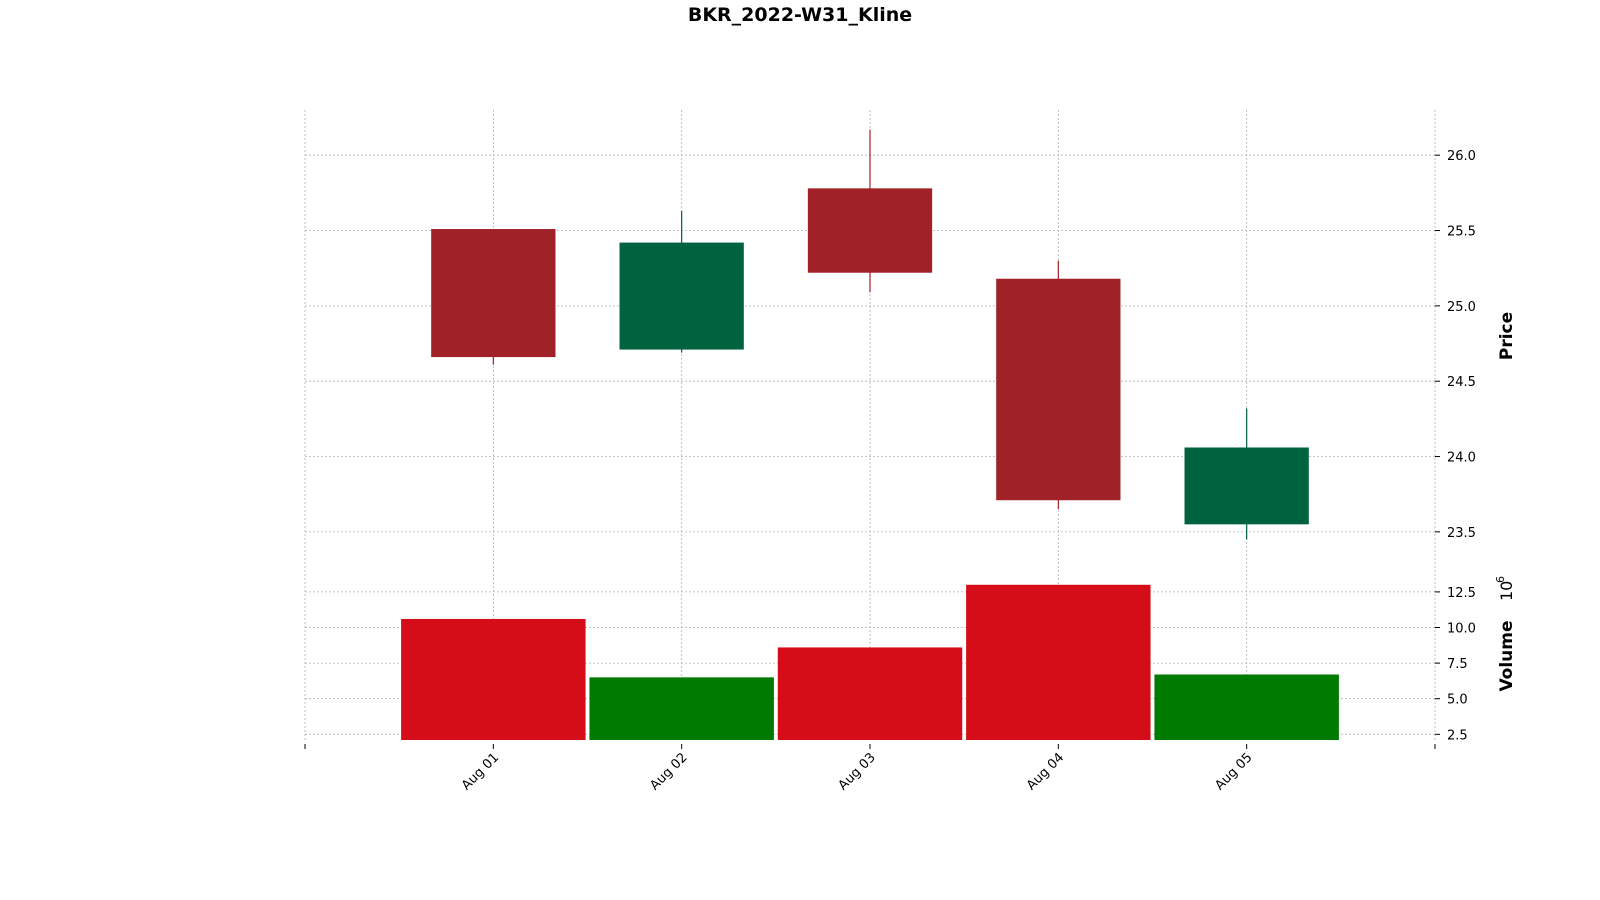 This screenshot has width=1600, height=900. I want to click on chart-title: BKR_2022-W31_Kline, so click(800, 15).